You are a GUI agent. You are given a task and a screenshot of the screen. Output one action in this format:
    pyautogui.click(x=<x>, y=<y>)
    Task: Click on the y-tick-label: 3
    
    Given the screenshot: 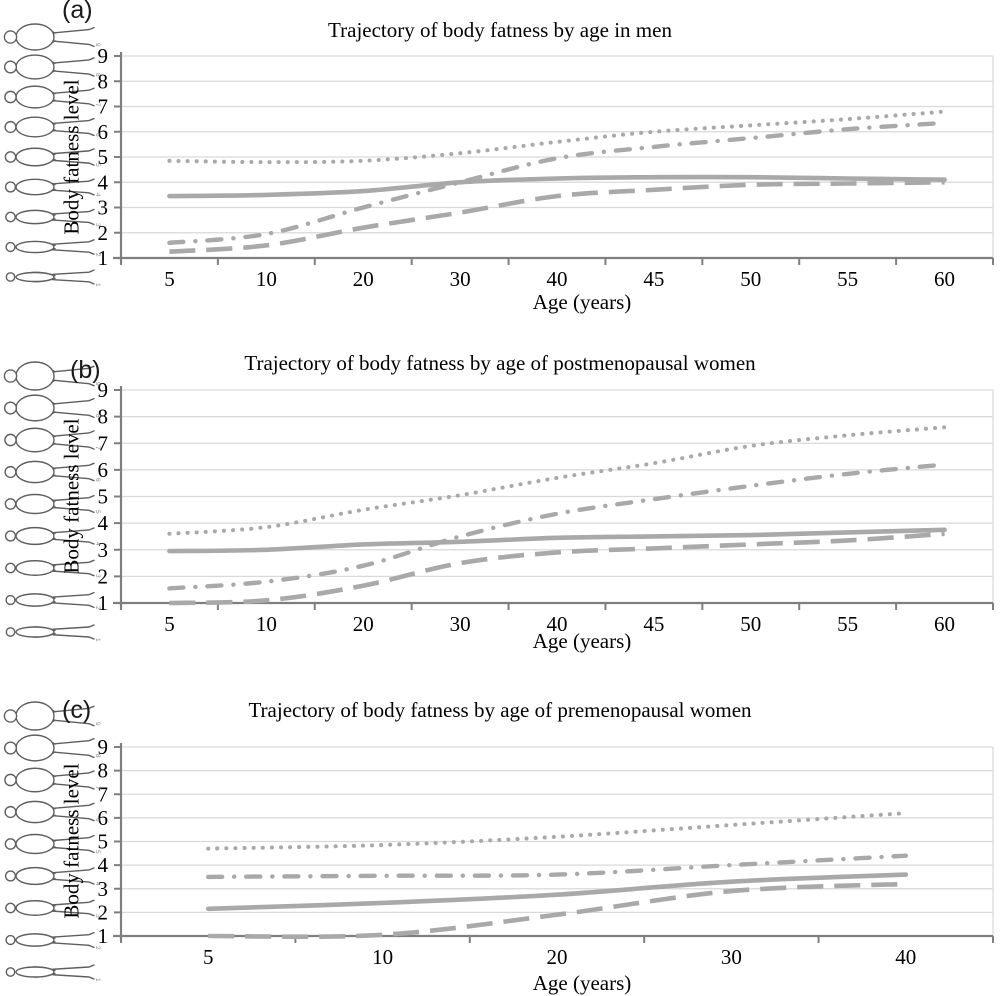 What is the action you would take?
    pyautogui.click(x=103, y=889)
    